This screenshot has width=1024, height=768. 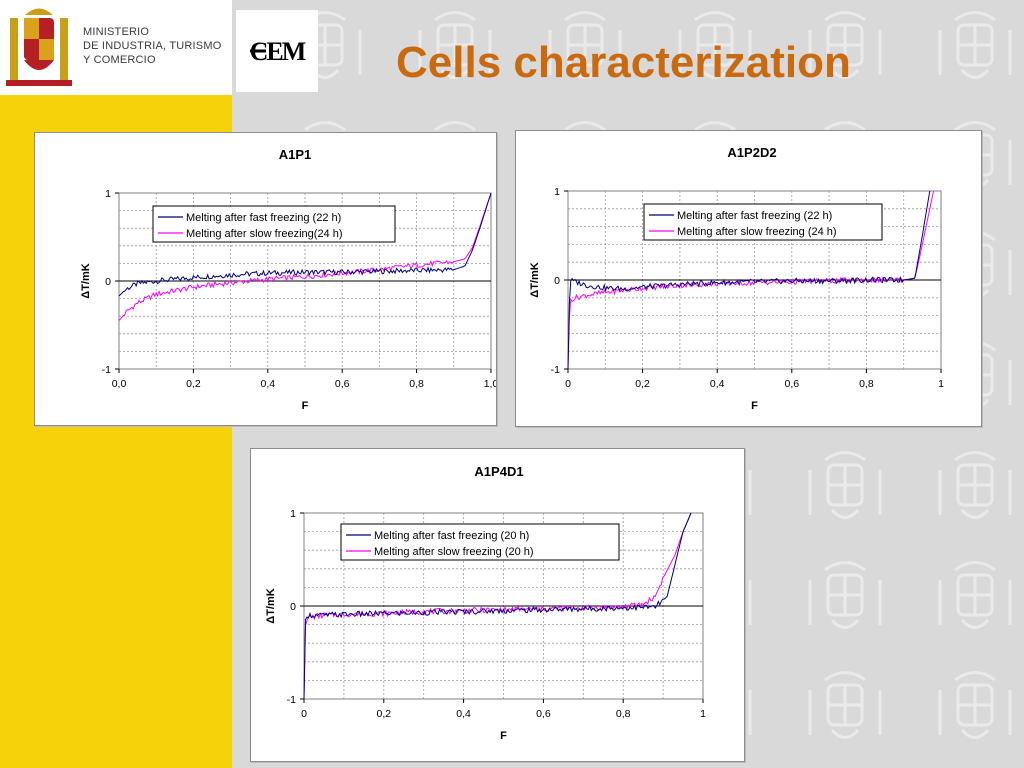 I want to click on cem-logo: CEM, so click(x=277, y=51).